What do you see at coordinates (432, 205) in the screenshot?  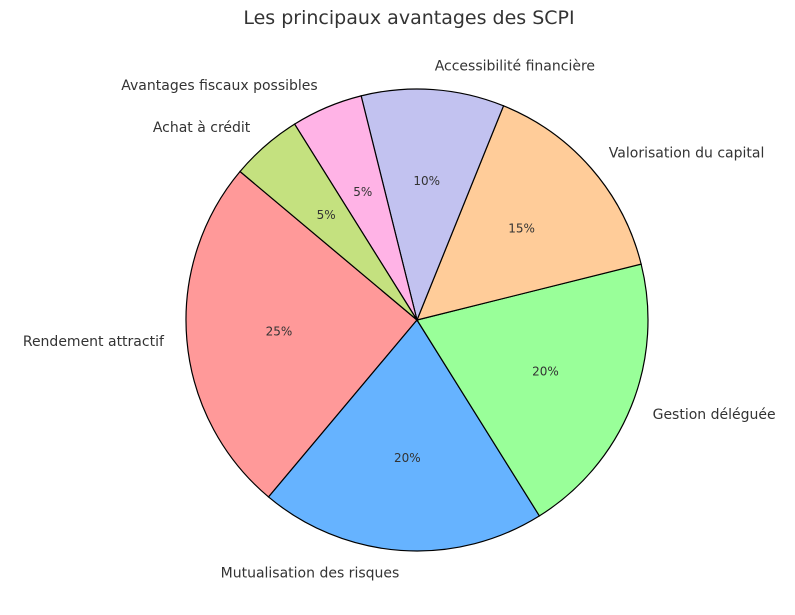 I see `pie-slice-accessibilite-financiere` at bounding box center [432, 205].